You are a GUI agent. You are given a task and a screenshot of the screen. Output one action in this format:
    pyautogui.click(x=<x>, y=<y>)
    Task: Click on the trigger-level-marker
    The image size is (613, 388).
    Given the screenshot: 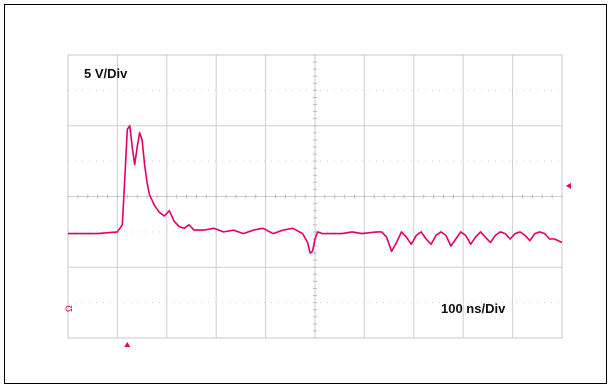 What is the action you would take?
    pyautogui.click(x=568, y=185)
    